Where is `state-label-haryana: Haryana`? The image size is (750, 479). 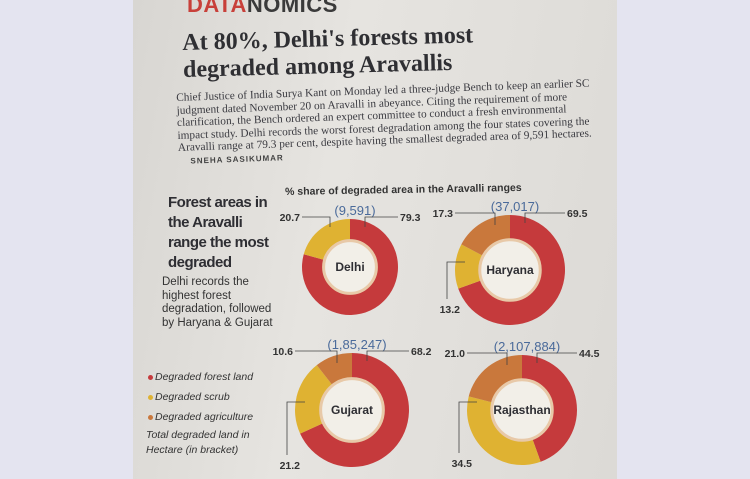 state-label-haryana: Haryana is located at coordinates (510, 270).